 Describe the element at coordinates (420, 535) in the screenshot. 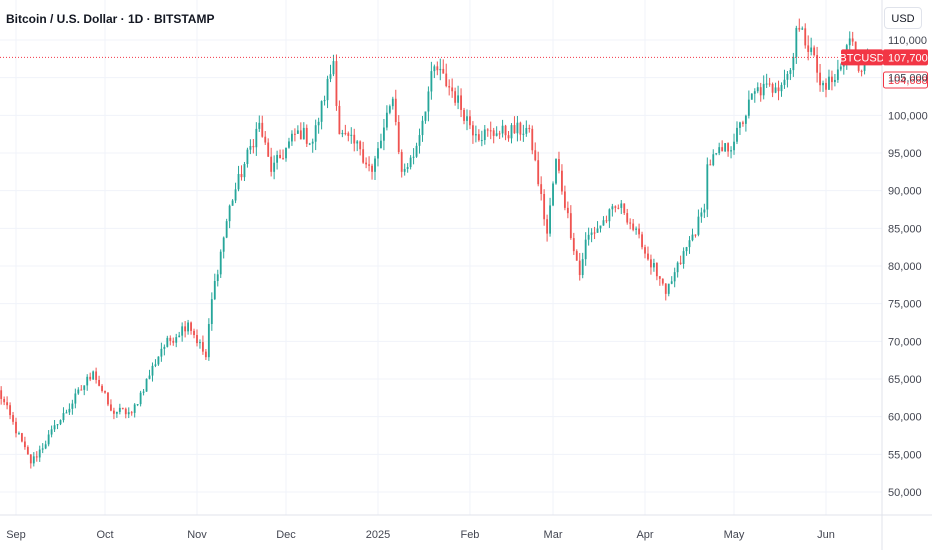

I see `x-axis: Sep Oct Nov Dec 2025 Feb Mar Apr May Jun` at that location.